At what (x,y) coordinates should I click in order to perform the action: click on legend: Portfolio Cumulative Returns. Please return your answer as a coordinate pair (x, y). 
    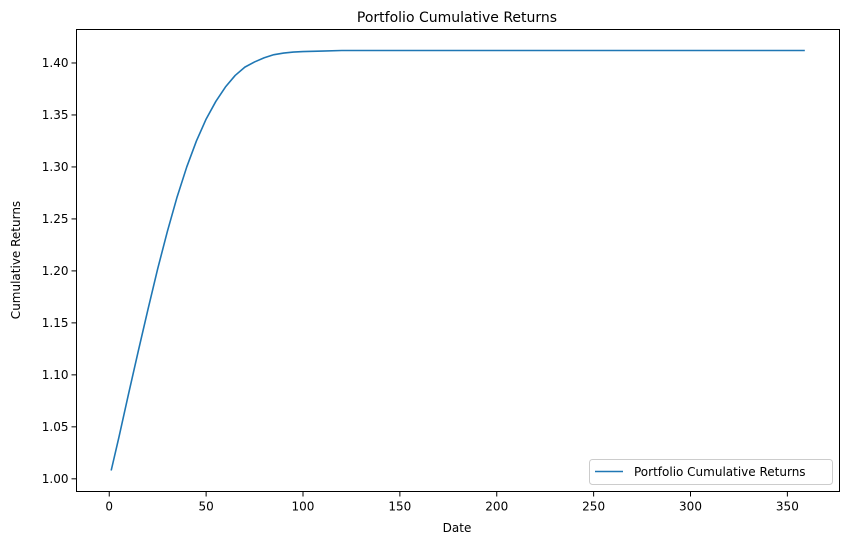
    Looking at the image, I should click on (711, 472).